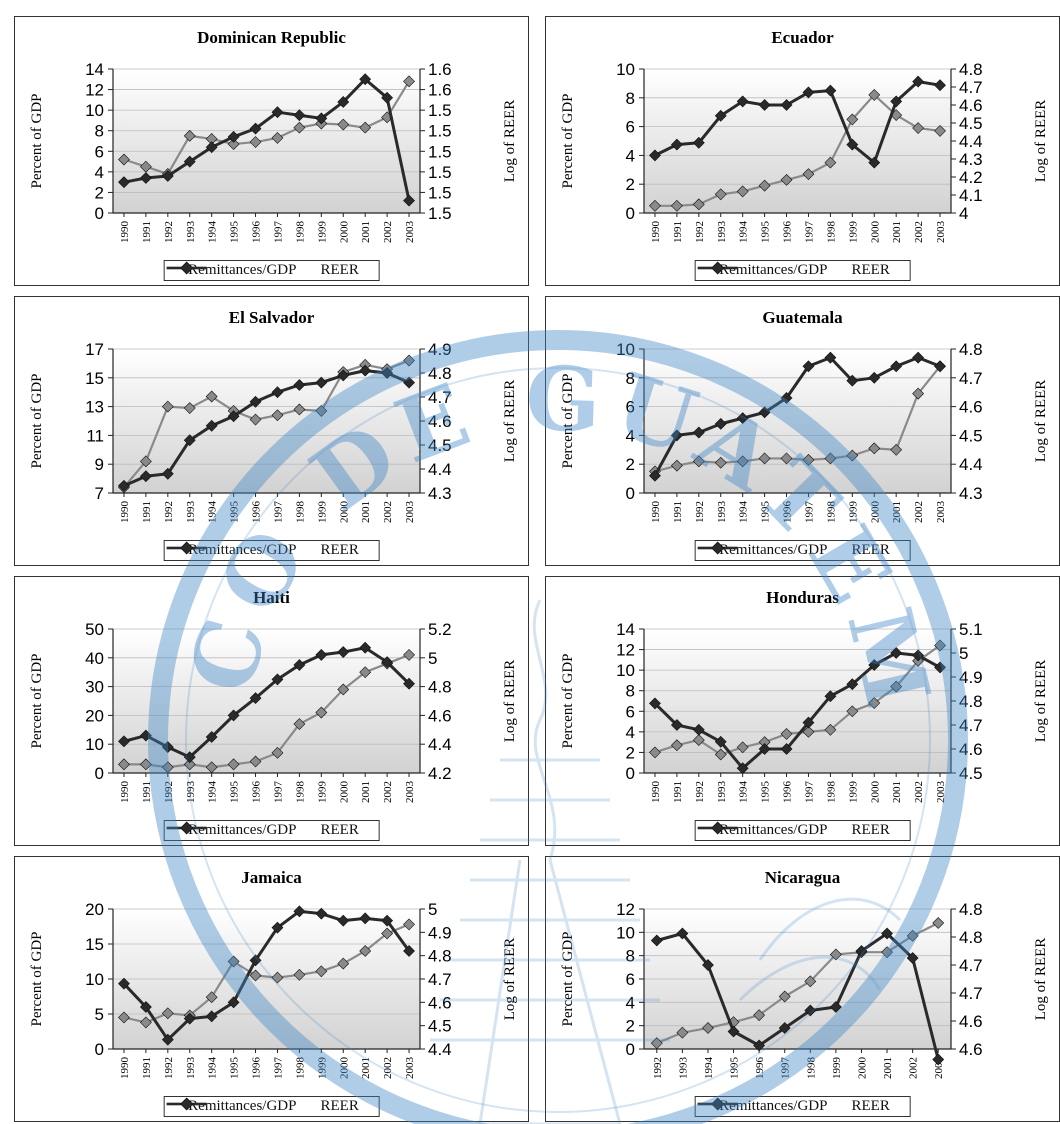  Describe the element at coordinates (1041, 701) in the screenshot. I see `y2-axis-title: Log of REER` at that location.